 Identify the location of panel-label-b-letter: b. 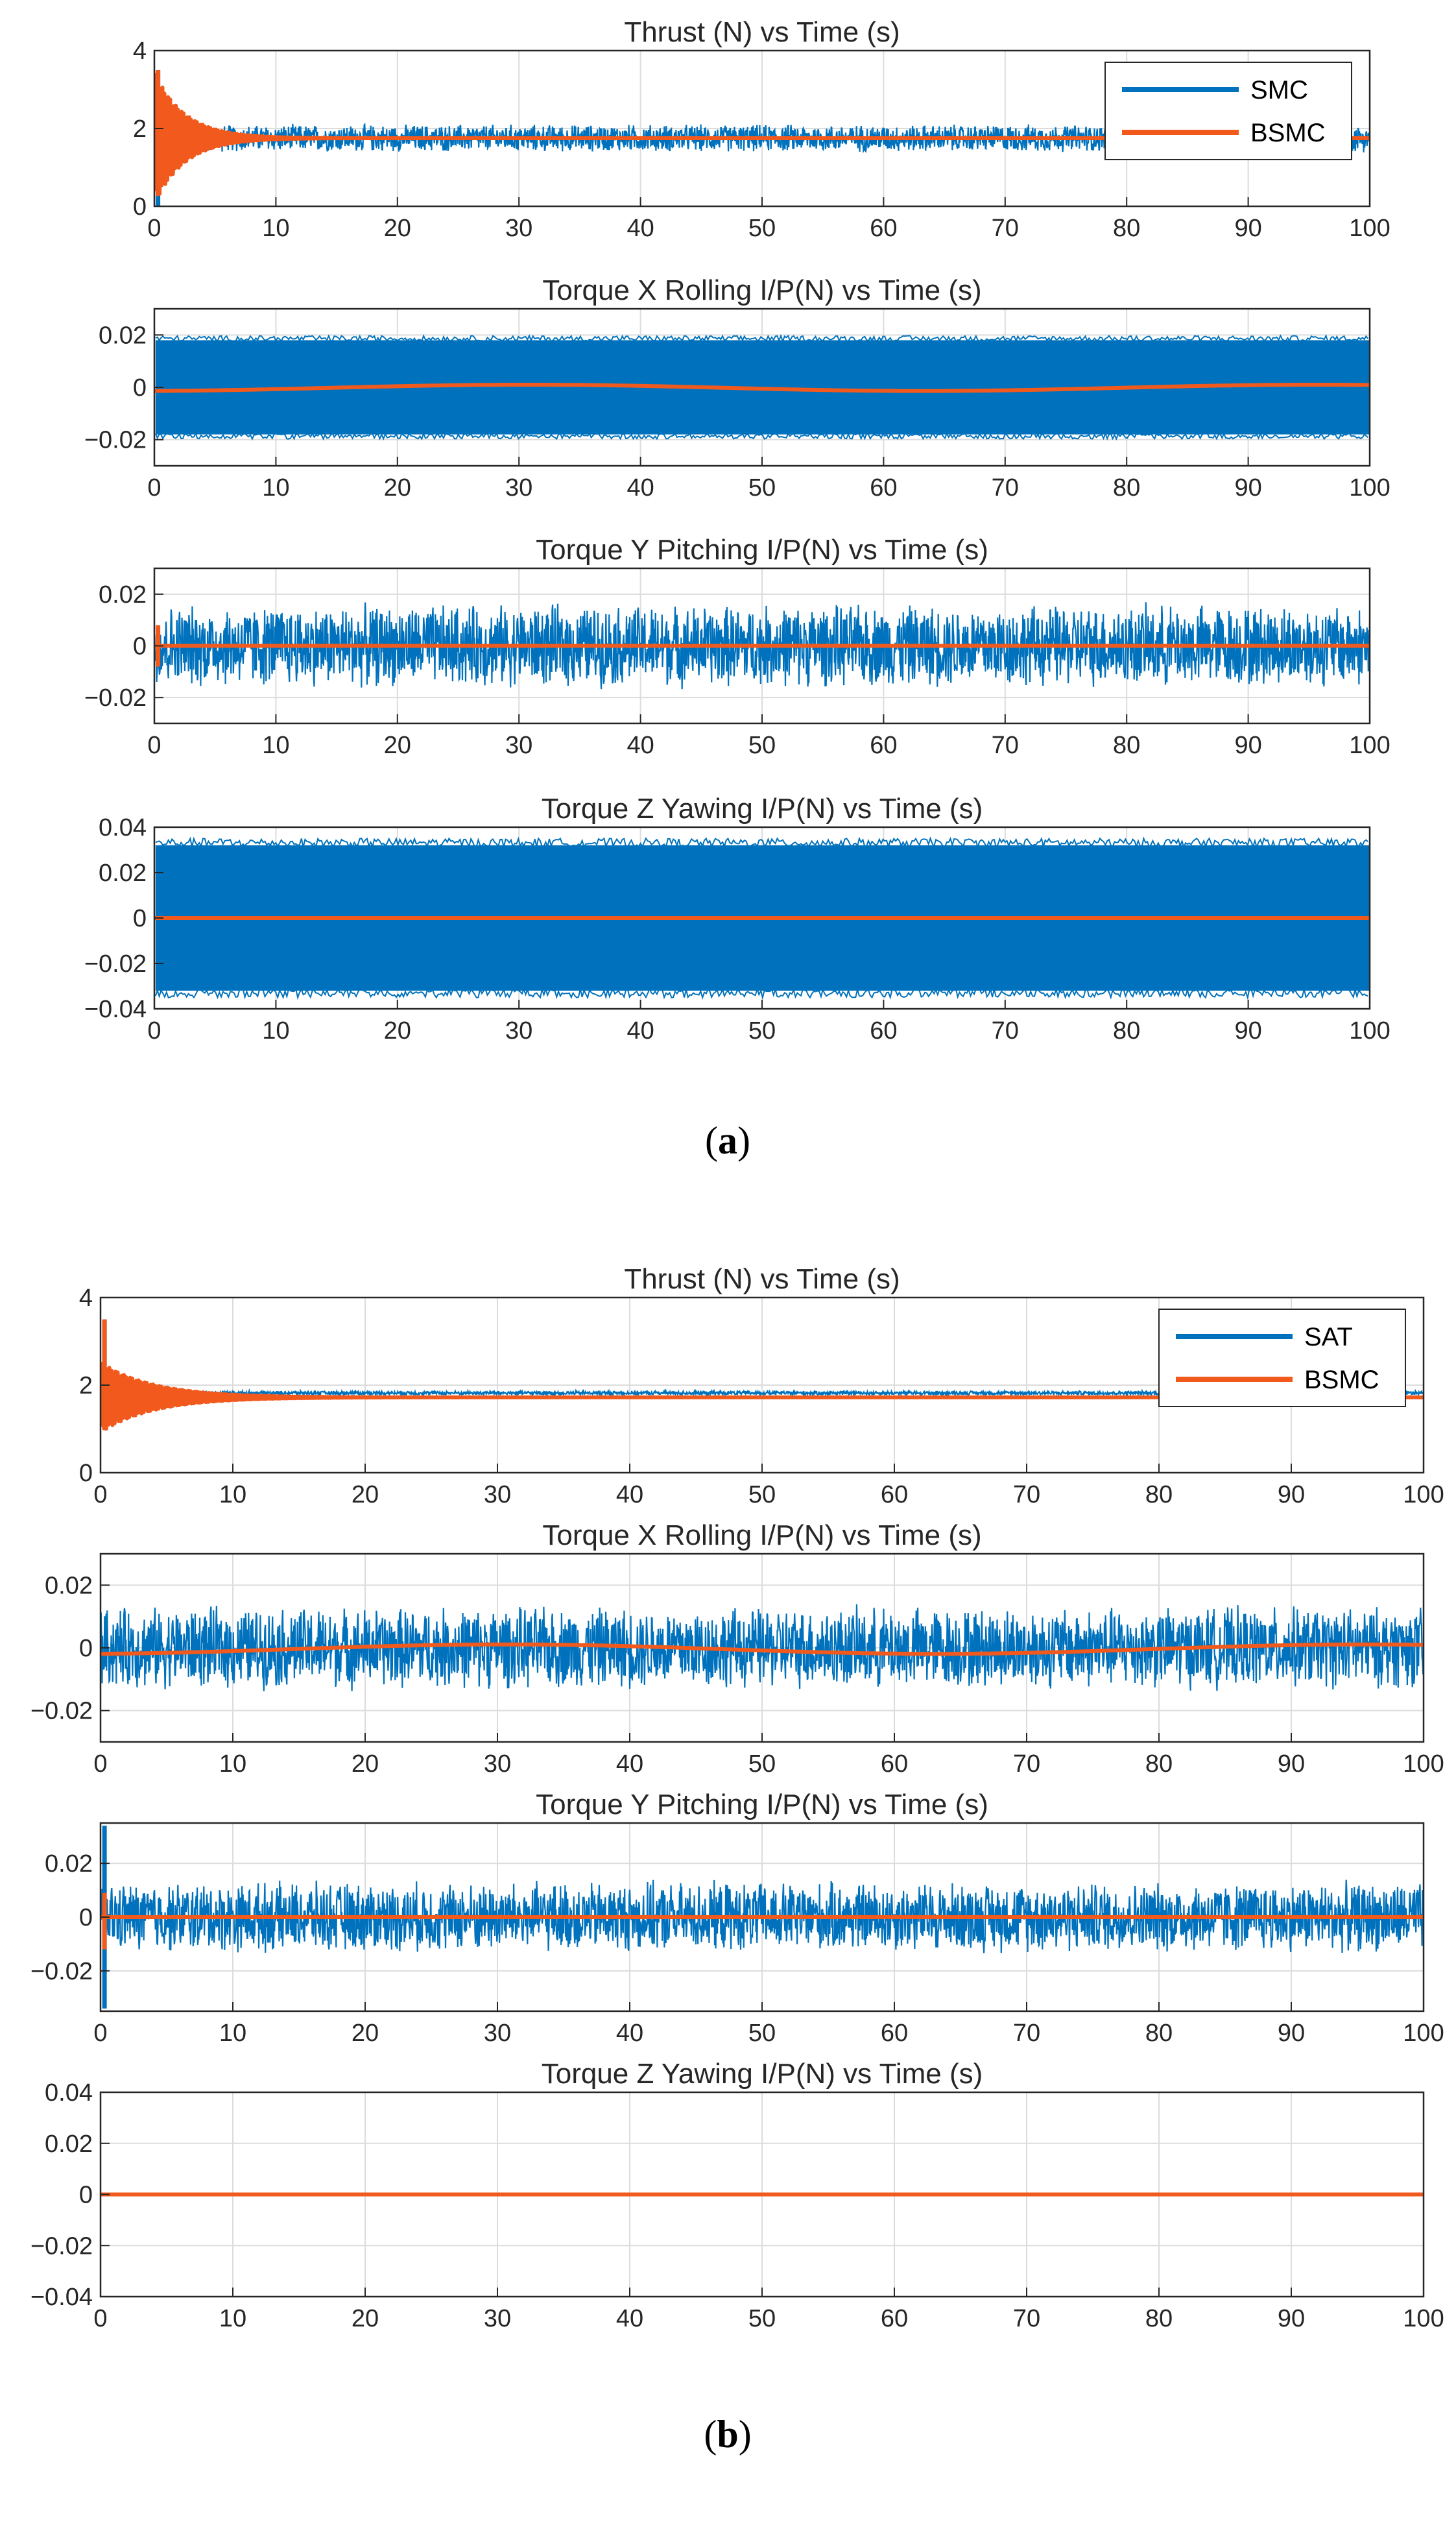
(727, 2434).